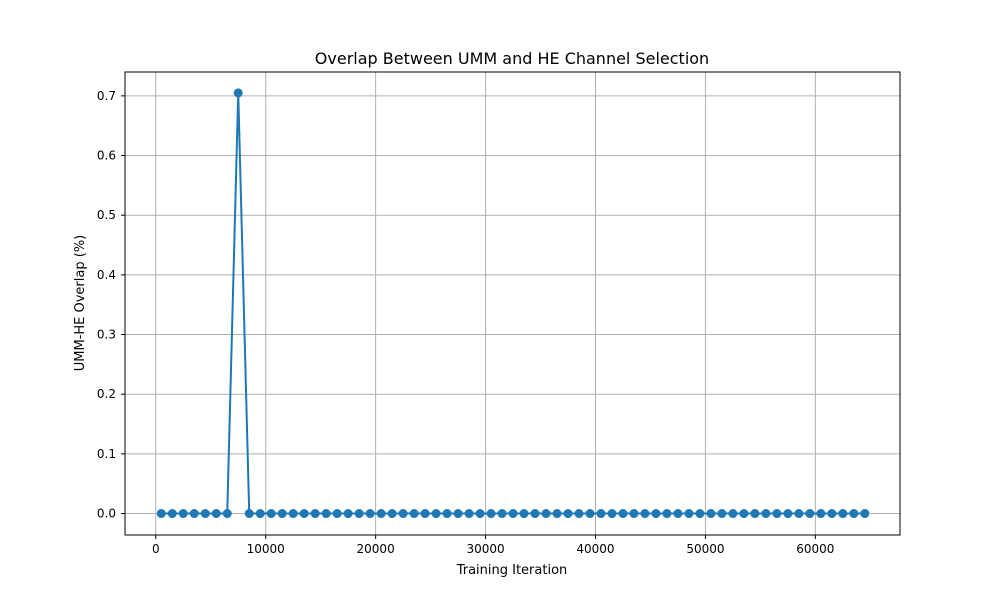 Image resolution: width=1000 pixels, height=600 pixels. What do you see at coordinates (106, 275) in the screenshot?
I see `y-tick-label: 0.4` at bounding box center [106, 275].